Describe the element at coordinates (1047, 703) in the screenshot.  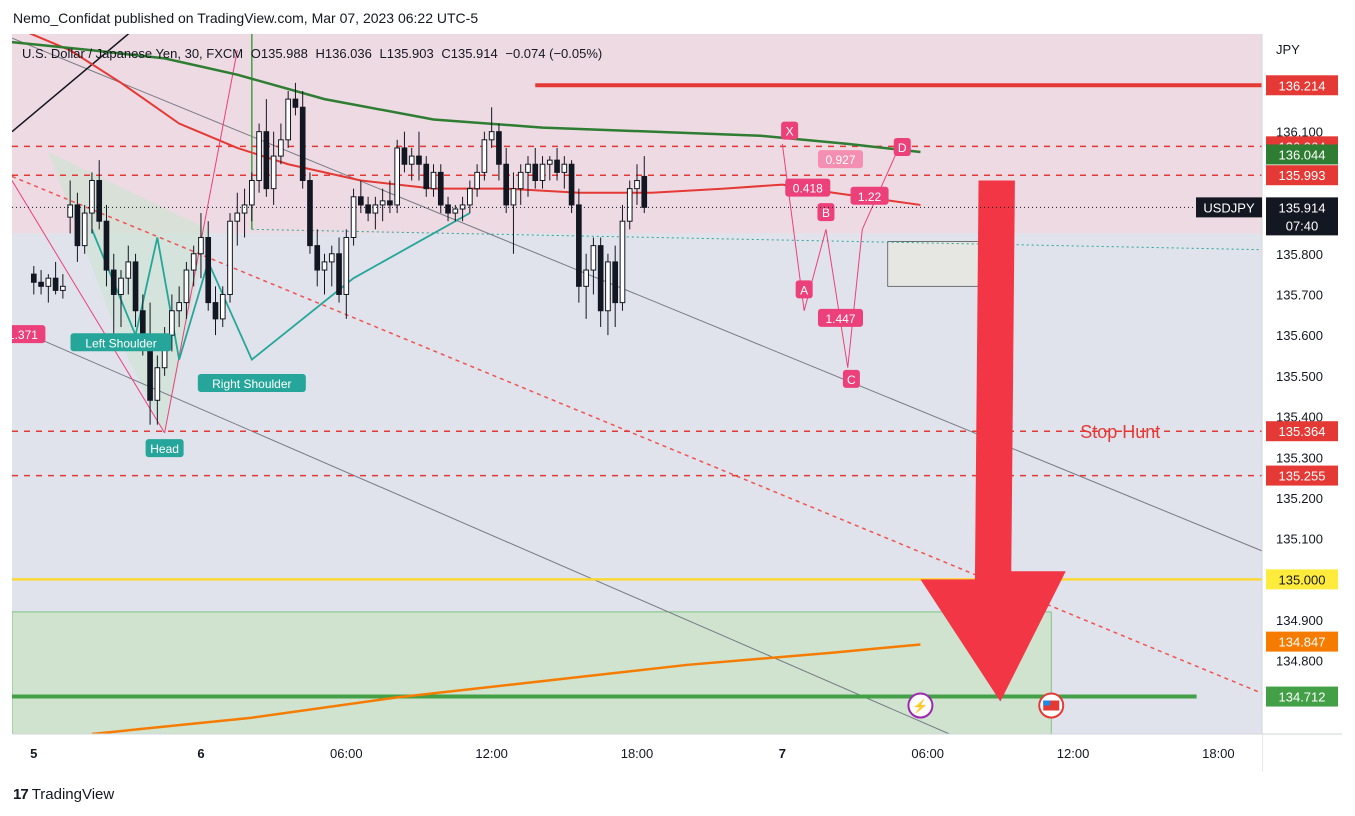
I see `us-flag-canton` at that location.